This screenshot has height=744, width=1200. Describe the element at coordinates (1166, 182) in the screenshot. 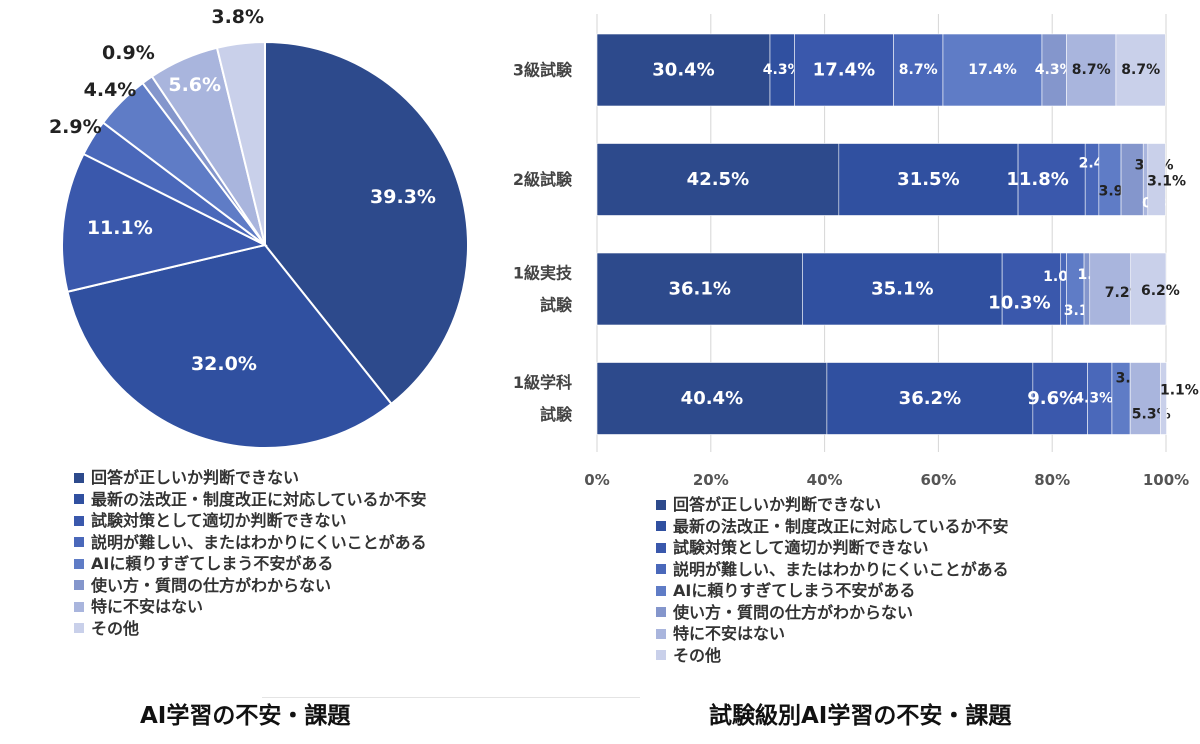

I see `bar-data-label: 3.1%` at that location.